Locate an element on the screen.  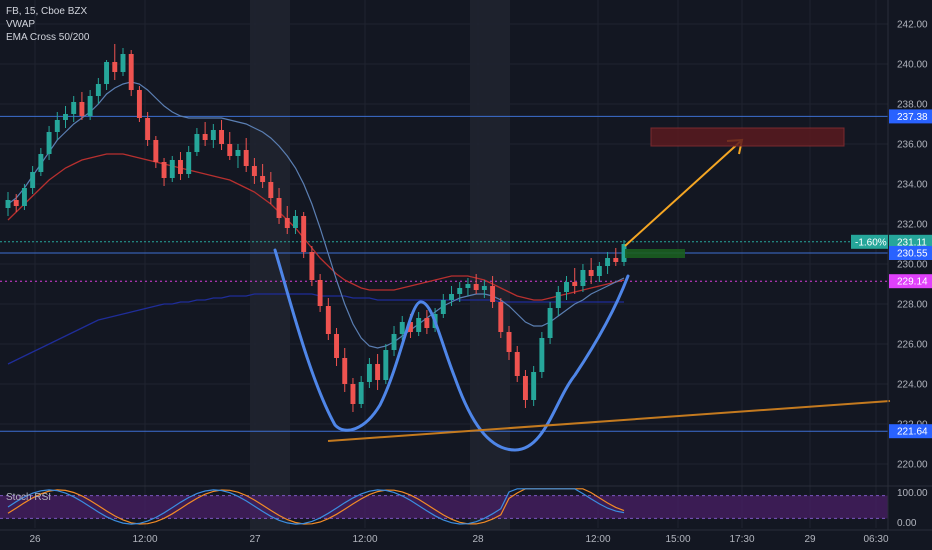
price-tick-label: 232.00 is located at coordinates (912, 225).